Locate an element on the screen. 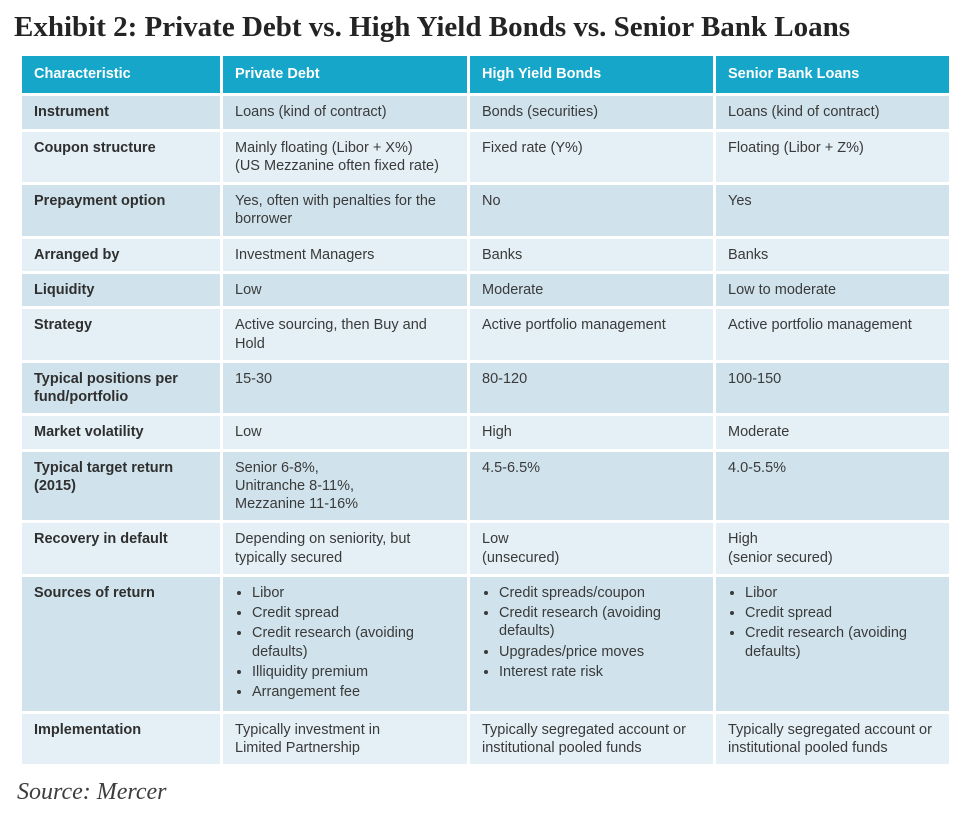 The image size is (974, 837). column-header-private-debt: Private Debt is located at coordinates (345, 75).